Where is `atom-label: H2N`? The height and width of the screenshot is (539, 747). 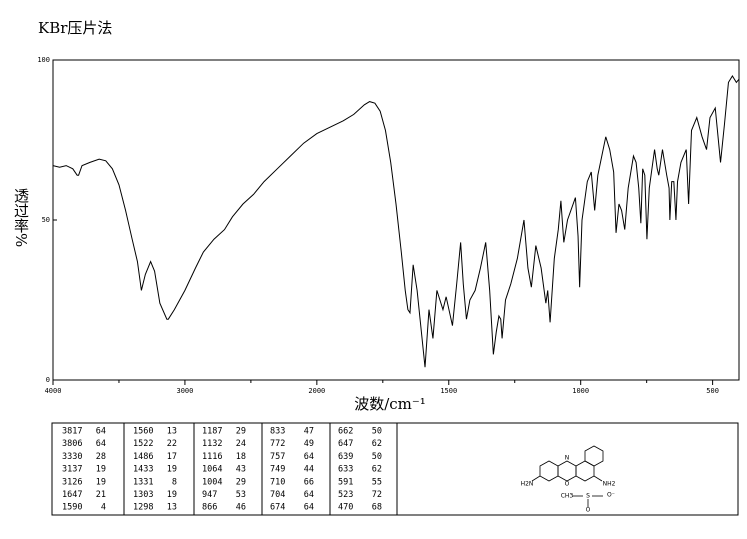 atom-label: H2N is located at coordinates (527, 484).